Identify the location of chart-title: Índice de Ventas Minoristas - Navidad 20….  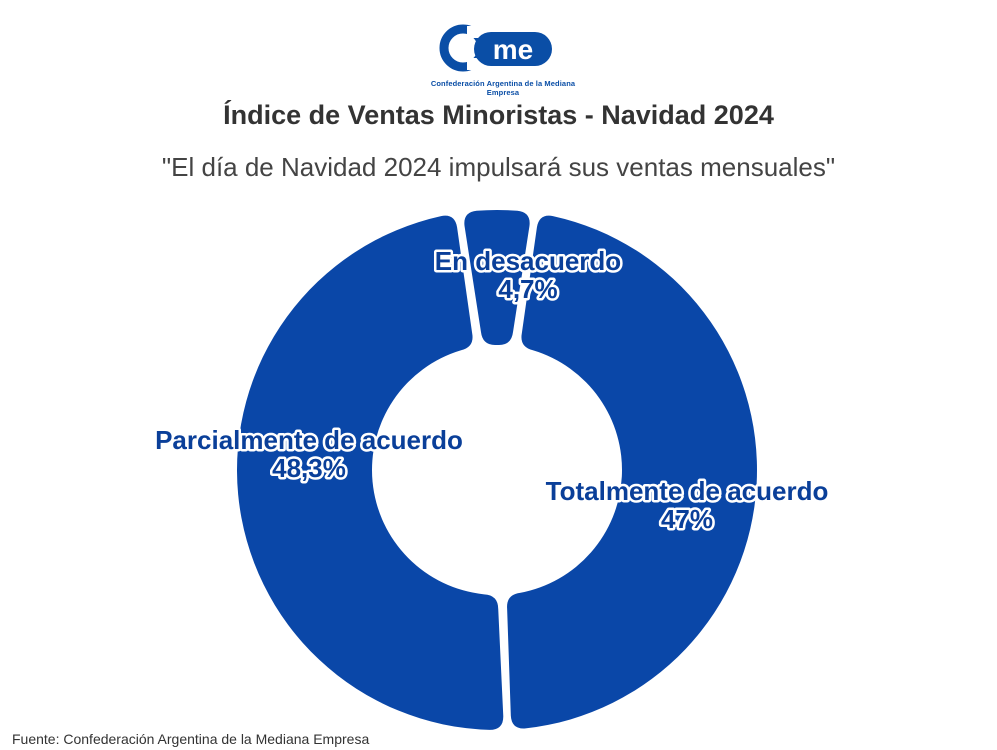
(498, 115).